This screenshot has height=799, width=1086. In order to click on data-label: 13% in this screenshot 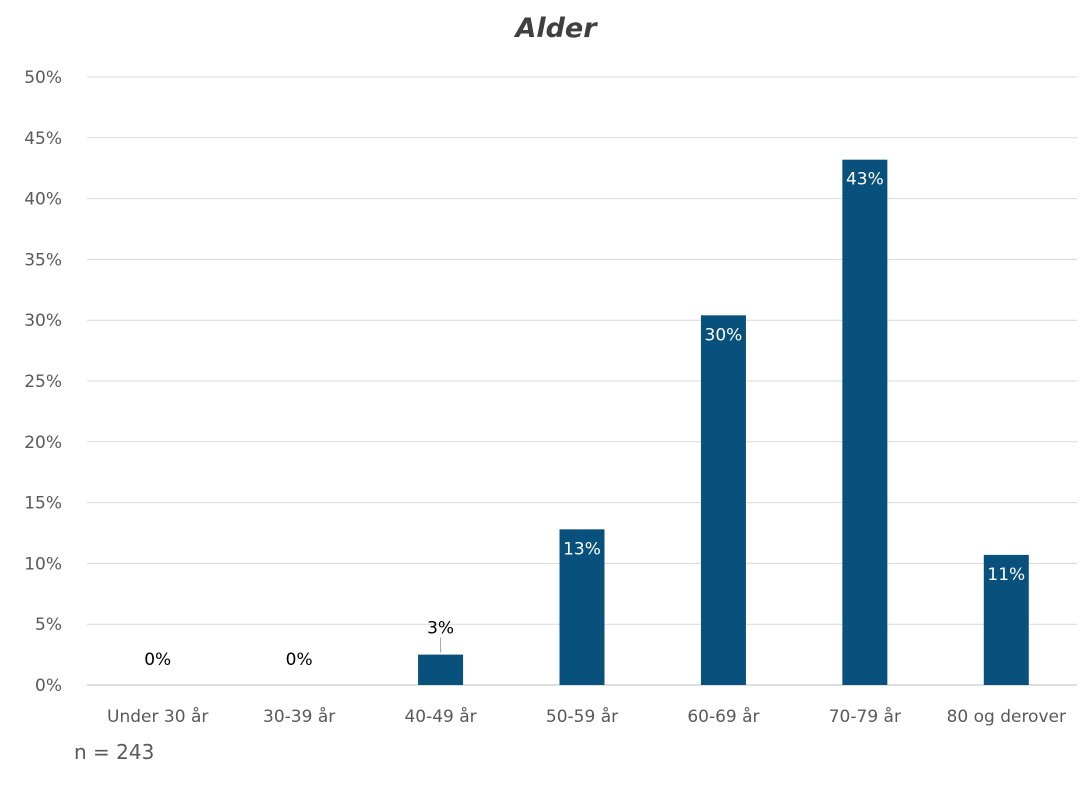, I will do `click(582, 549)`.